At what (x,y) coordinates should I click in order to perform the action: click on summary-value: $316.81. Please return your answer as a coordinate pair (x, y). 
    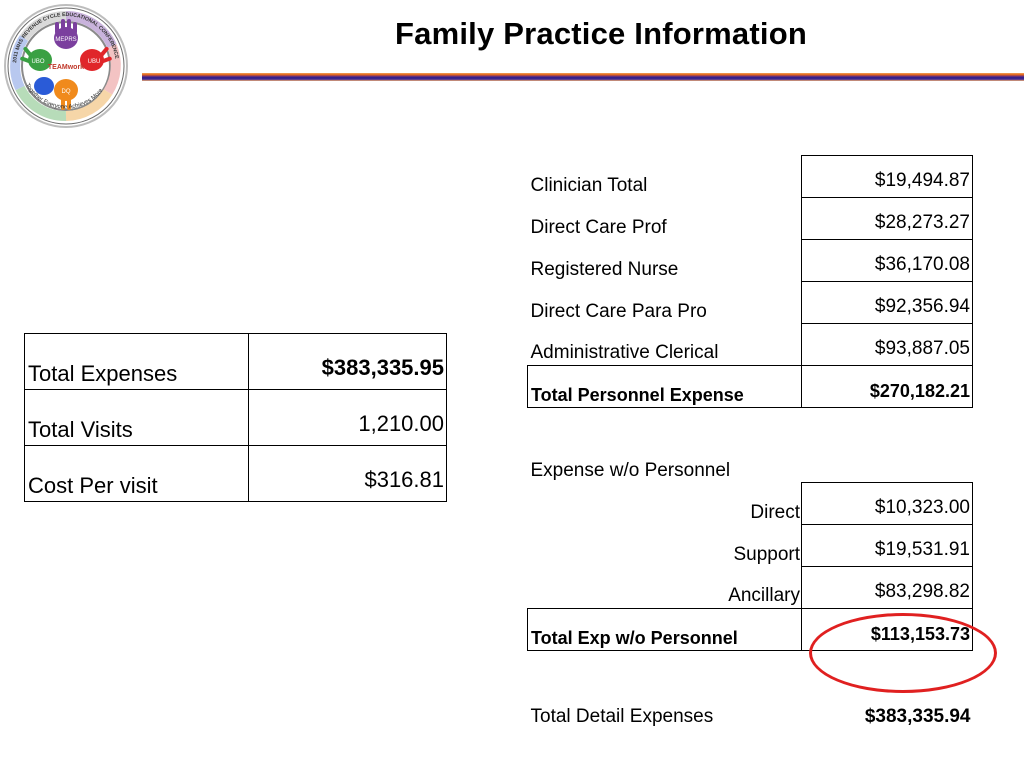
    Looking at the image, I should click on (347, 473).